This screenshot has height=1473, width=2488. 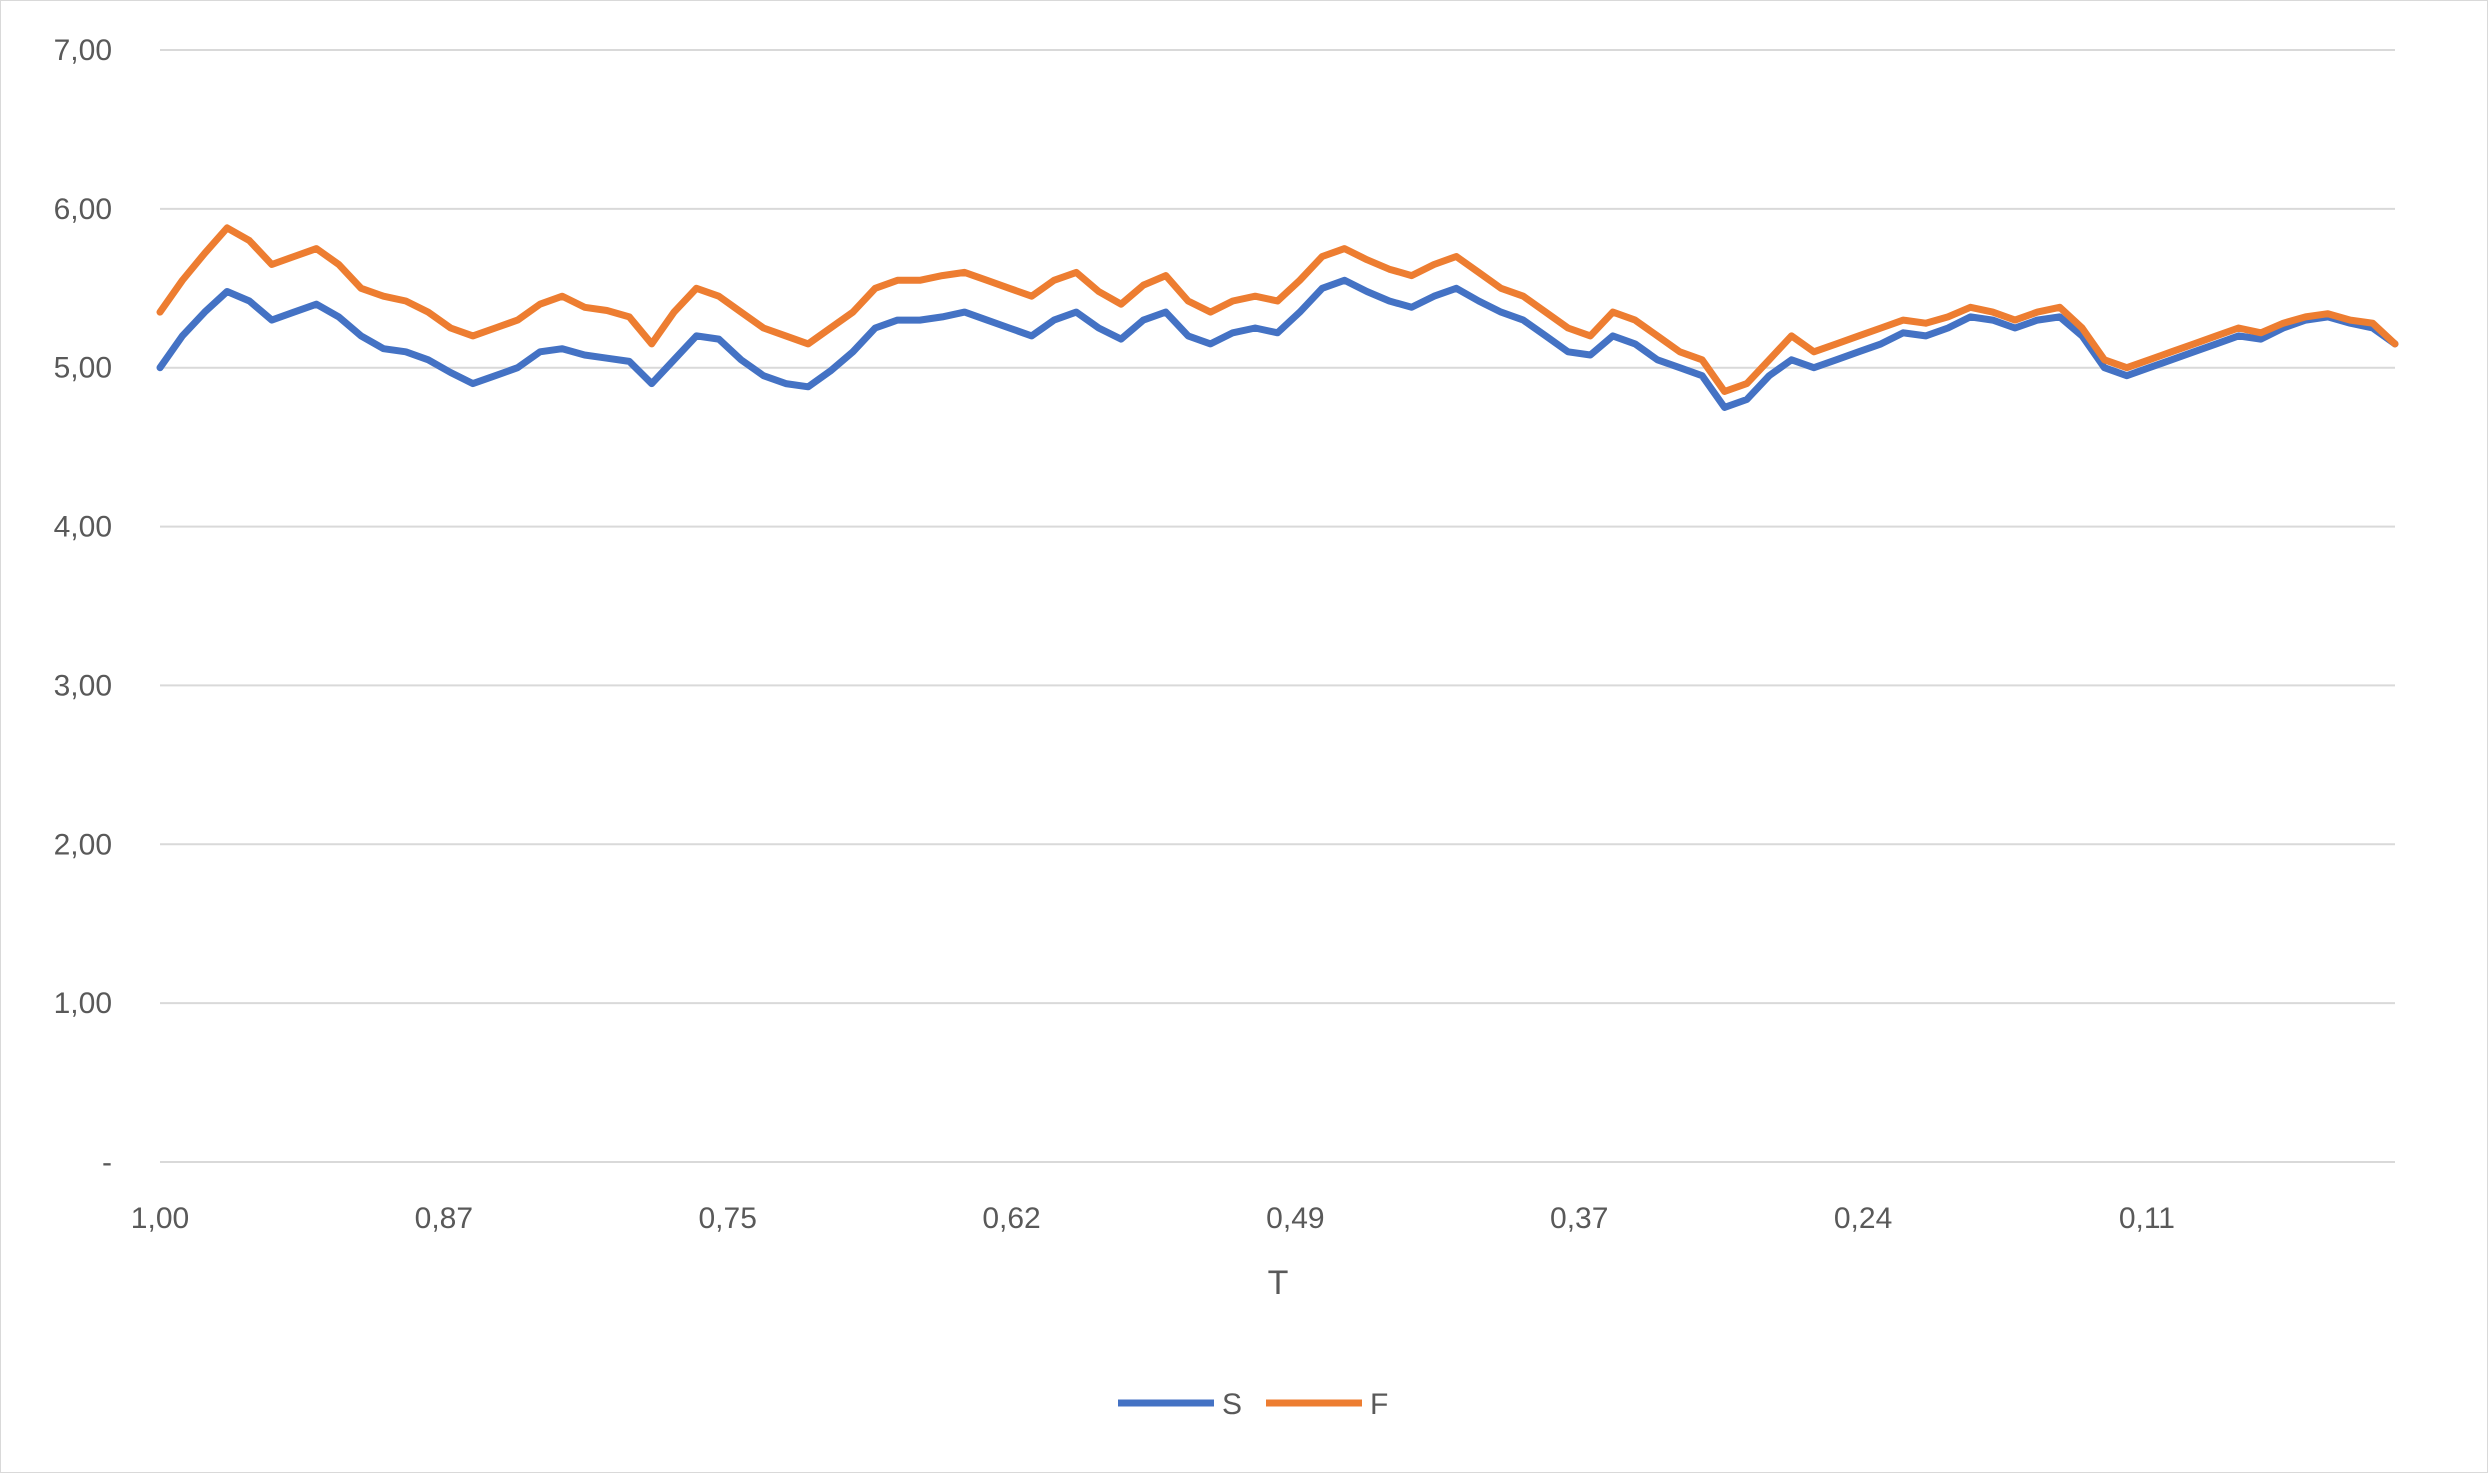 I want to click on y-tick-label: -, so click(x=107, y=1162).